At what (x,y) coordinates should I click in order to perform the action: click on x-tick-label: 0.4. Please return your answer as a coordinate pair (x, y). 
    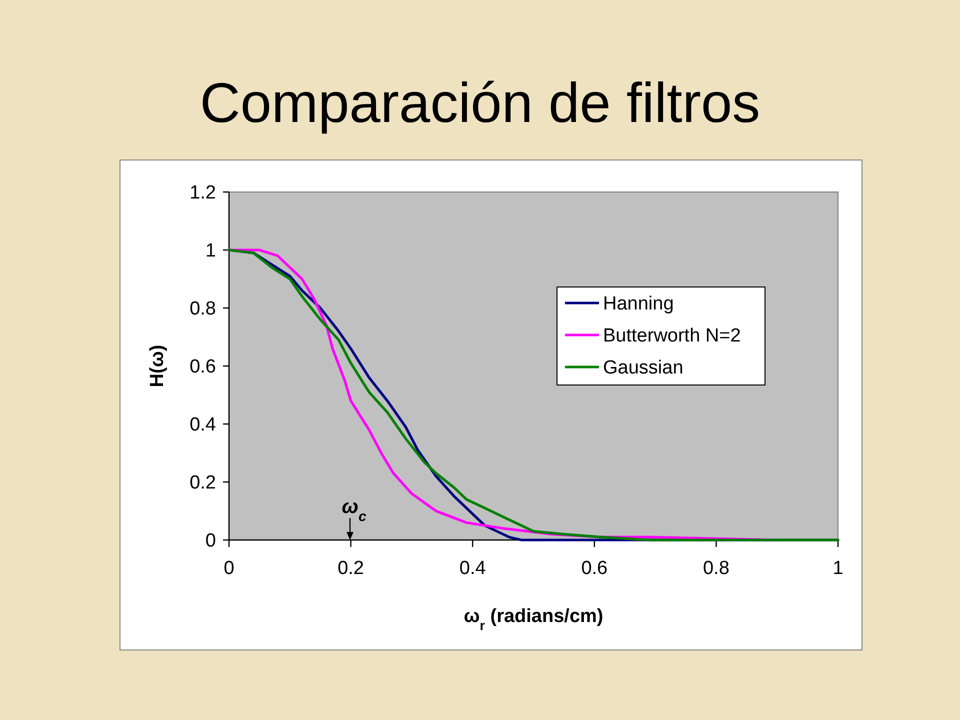
    Looking at the image, I should click on (472, 568).